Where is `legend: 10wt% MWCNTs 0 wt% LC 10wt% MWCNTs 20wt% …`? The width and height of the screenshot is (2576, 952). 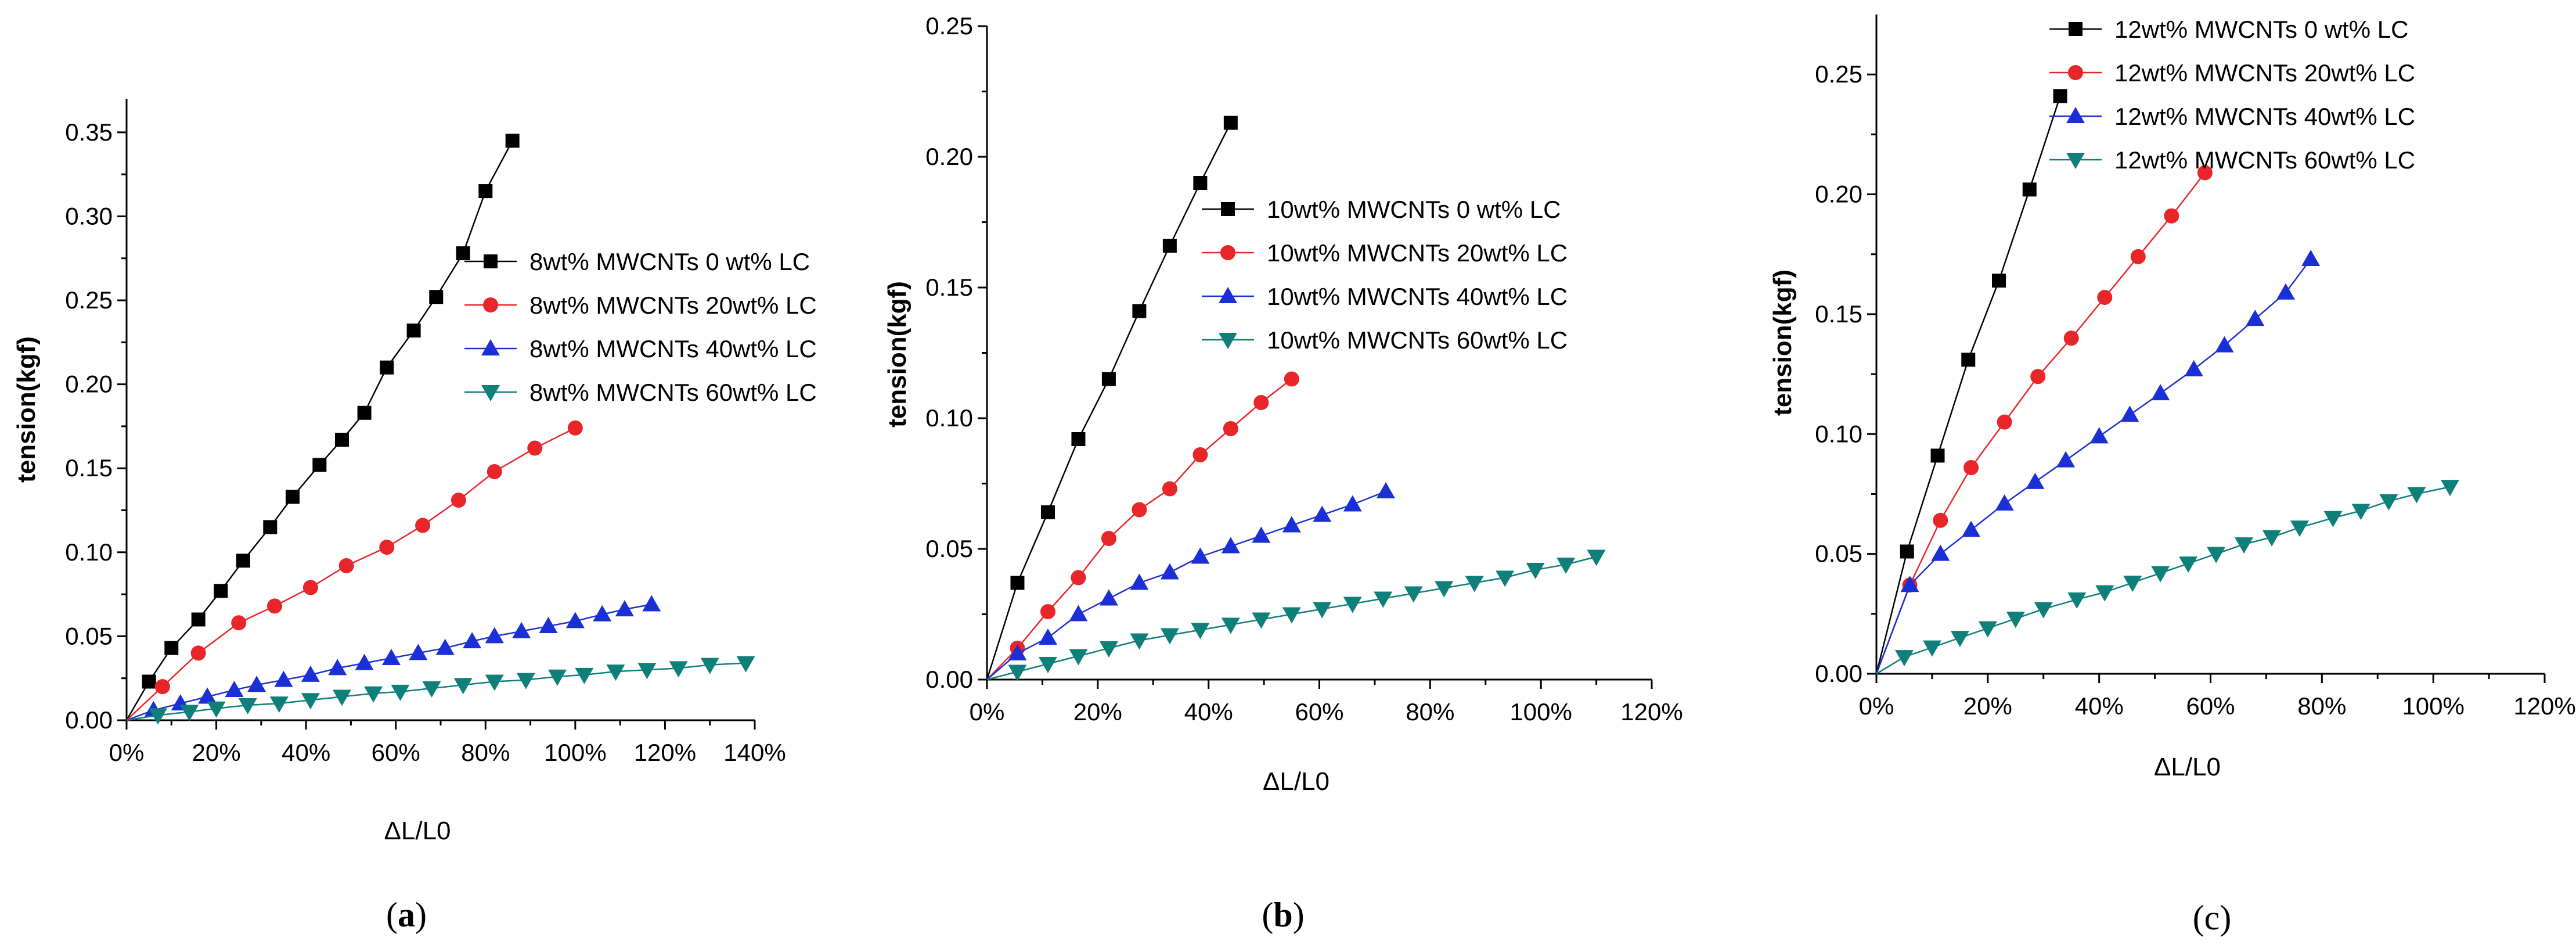 legend: 10wt% MWCNTs 0 wt% LC 10wt% MWCNTs 20wt% … is located at coordinates (1385, 275).